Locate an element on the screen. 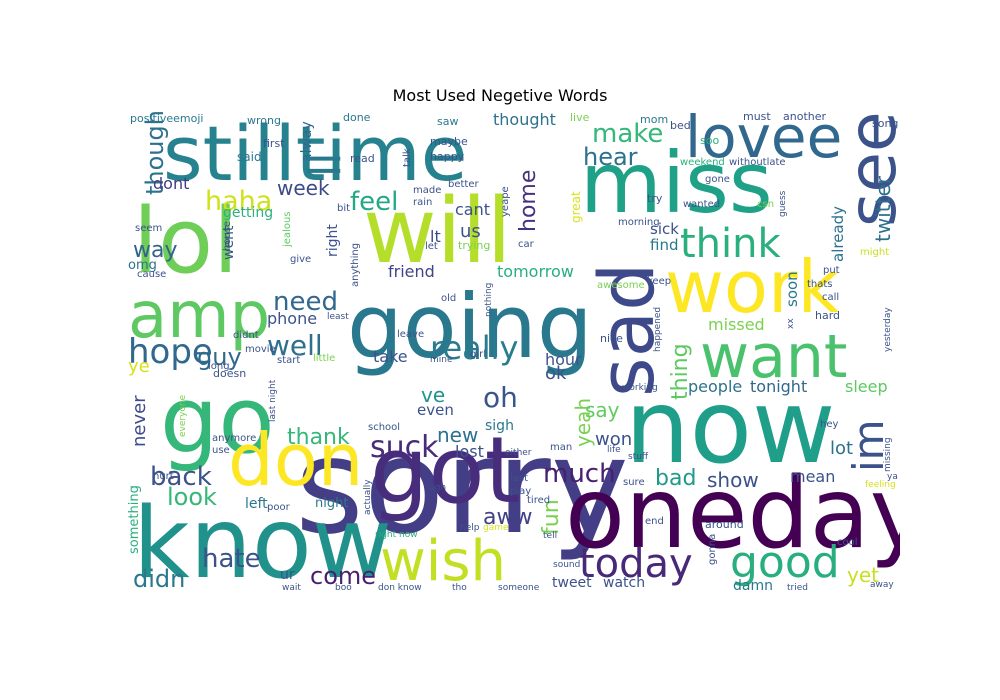  word-now: now is located at coordinates (730, 427).